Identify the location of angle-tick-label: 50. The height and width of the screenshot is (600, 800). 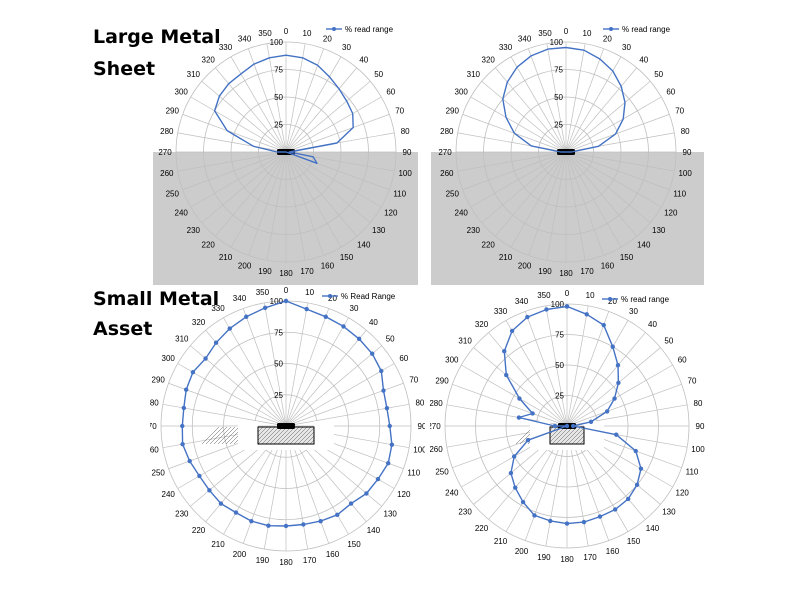
(658, 74).